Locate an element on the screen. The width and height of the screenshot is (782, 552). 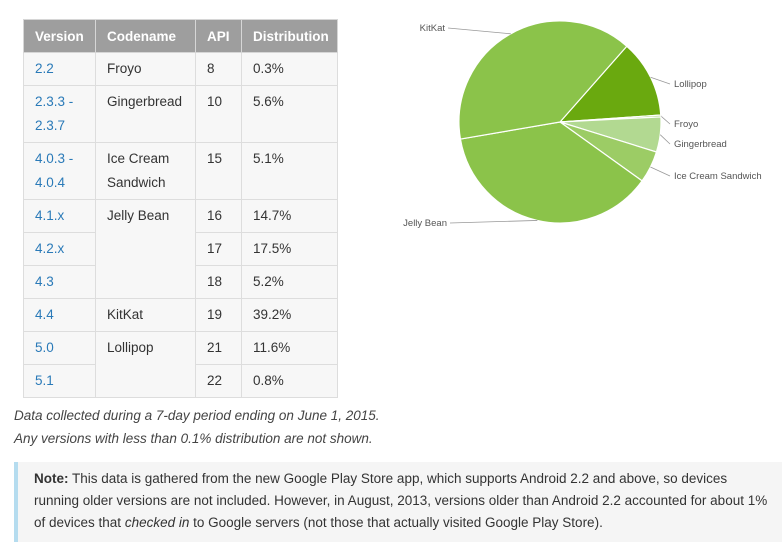
table-row: 4.3 18 5.2% is located at coordinates (180, 282).